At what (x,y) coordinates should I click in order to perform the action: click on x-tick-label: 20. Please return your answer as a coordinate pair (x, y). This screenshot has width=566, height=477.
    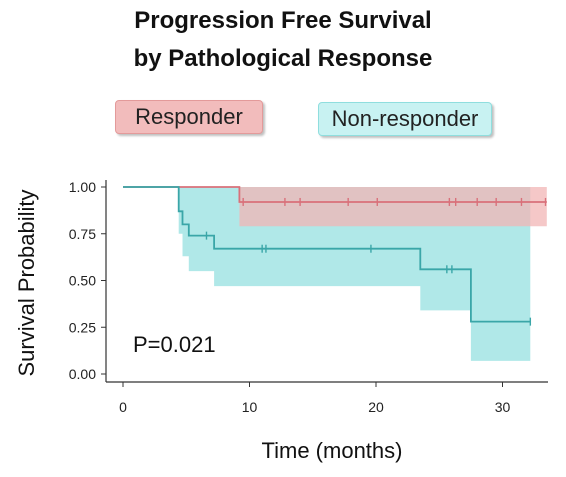
    Looking at the image, I should click on (376, 407).